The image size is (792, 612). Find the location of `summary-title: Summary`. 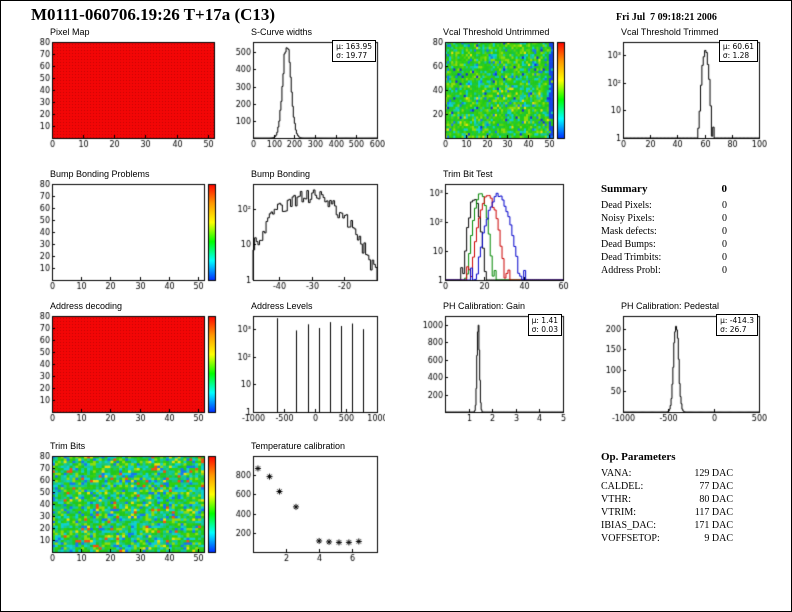

summary-title: Summary is located at coordinates (624, 189).